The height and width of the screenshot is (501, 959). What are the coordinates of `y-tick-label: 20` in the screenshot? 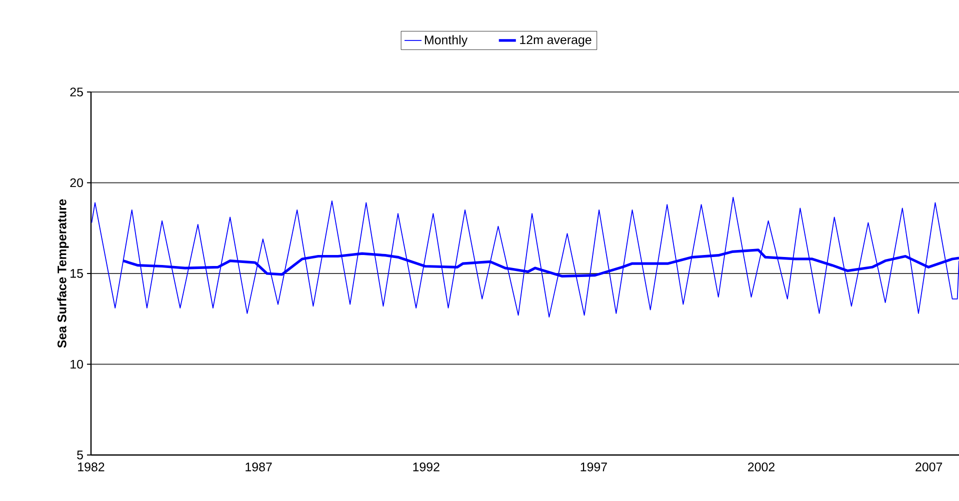 It's located at (76, 183).